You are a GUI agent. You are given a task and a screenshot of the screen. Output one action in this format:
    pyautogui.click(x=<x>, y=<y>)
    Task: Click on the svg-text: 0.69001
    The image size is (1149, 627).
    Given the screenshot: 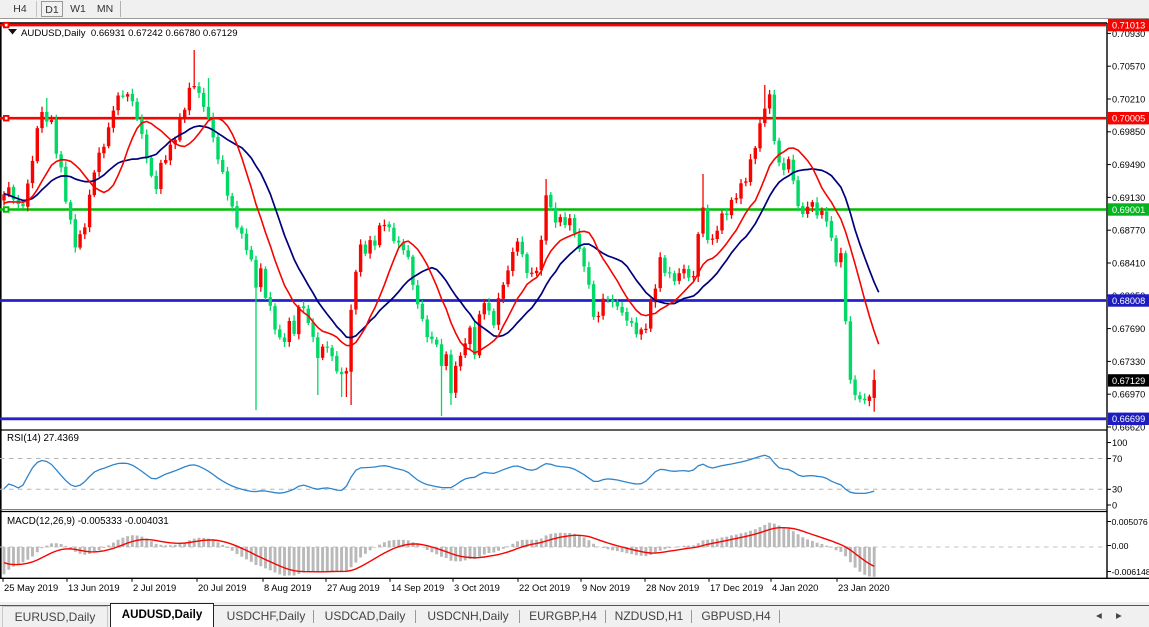 What is the action you would take?
    pyautogui.click(x=1128, y=210)
    